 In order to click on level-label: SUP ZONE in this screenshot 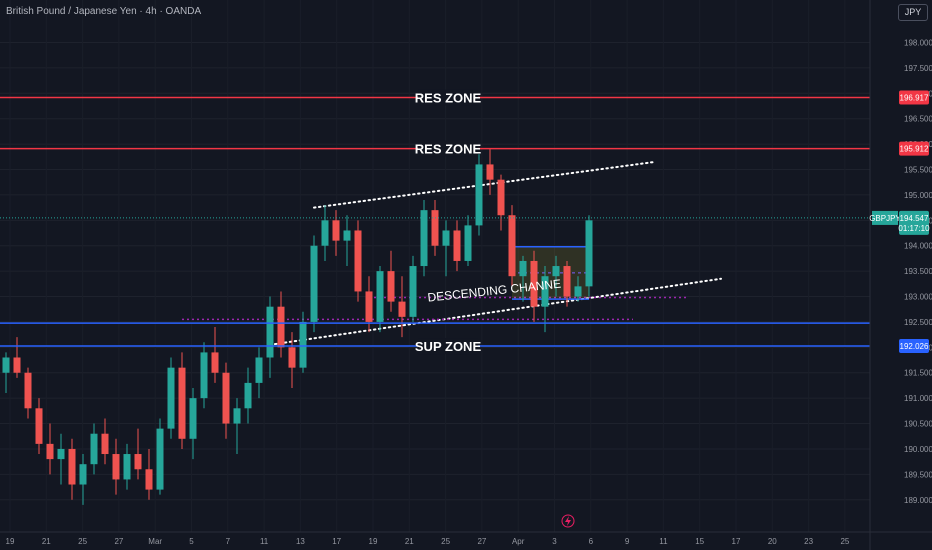, I will do `click(448, 346)`.